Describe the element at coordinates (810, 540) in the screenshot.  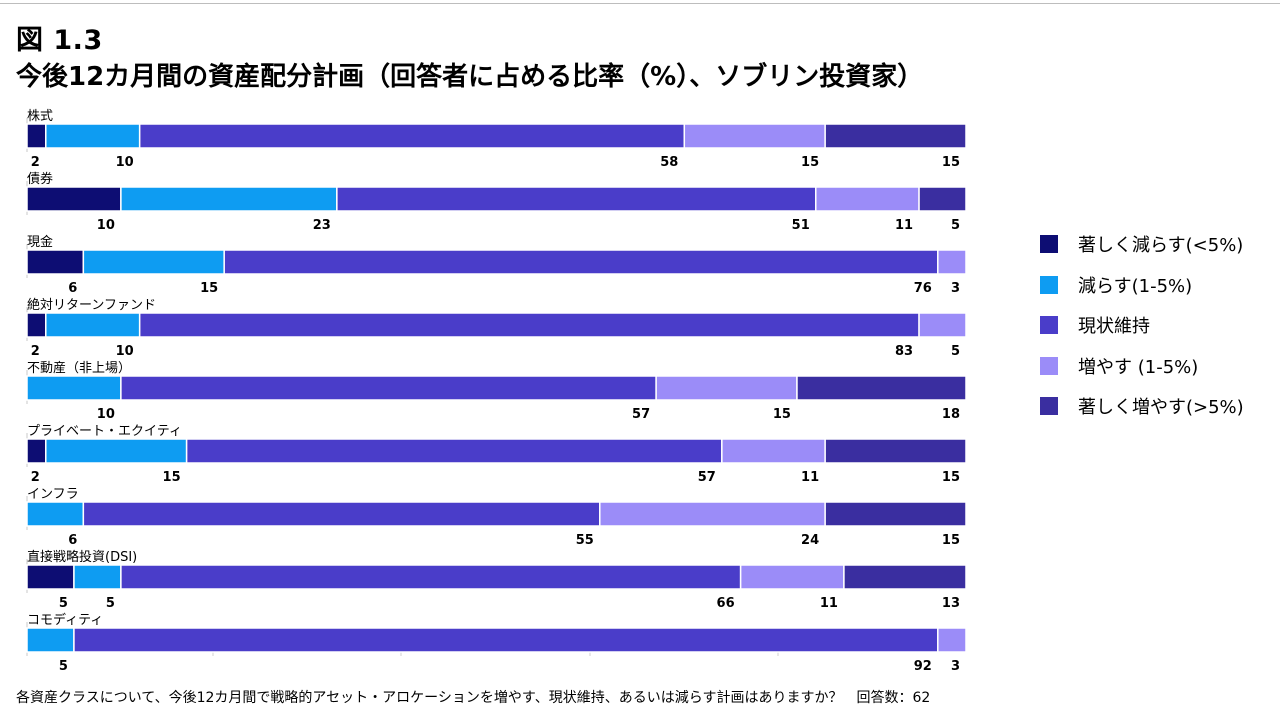
I see `data-label: 24` at that location.